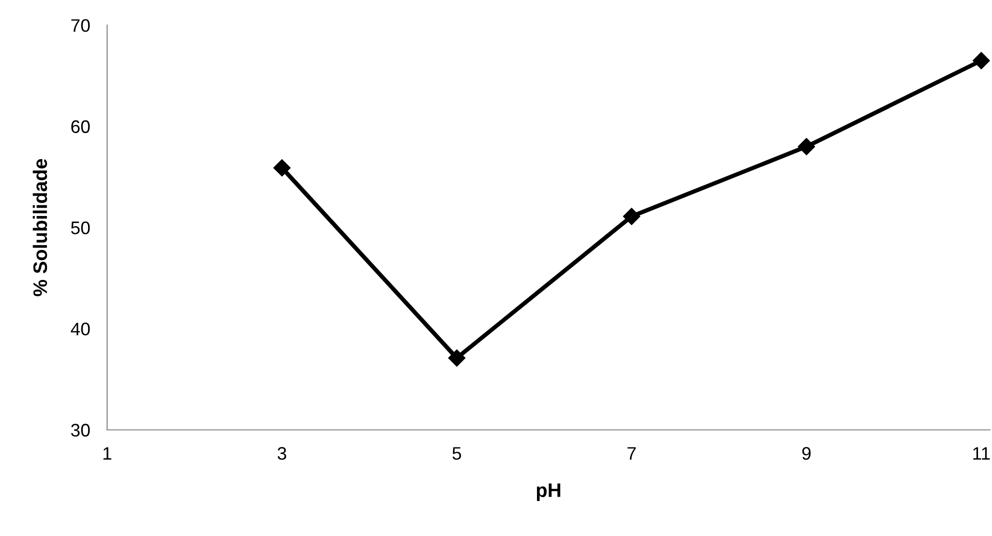 This screenshot has width=992, height=536. Describe the element at coordinates (80, 127) in the screenshot. I see `y-tick-label: 60` at that location.